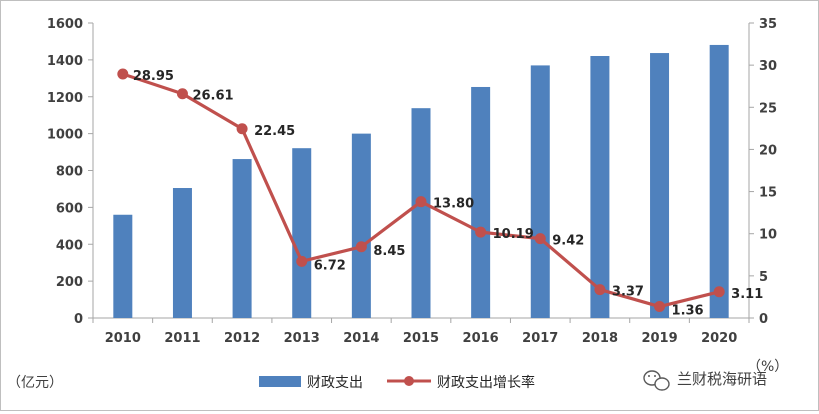 The width and height of the screenshot is (819, 414). Describe the element at coordinates (688, 311) in the screenshot. I see `line-data-label: 1.36` at that location.